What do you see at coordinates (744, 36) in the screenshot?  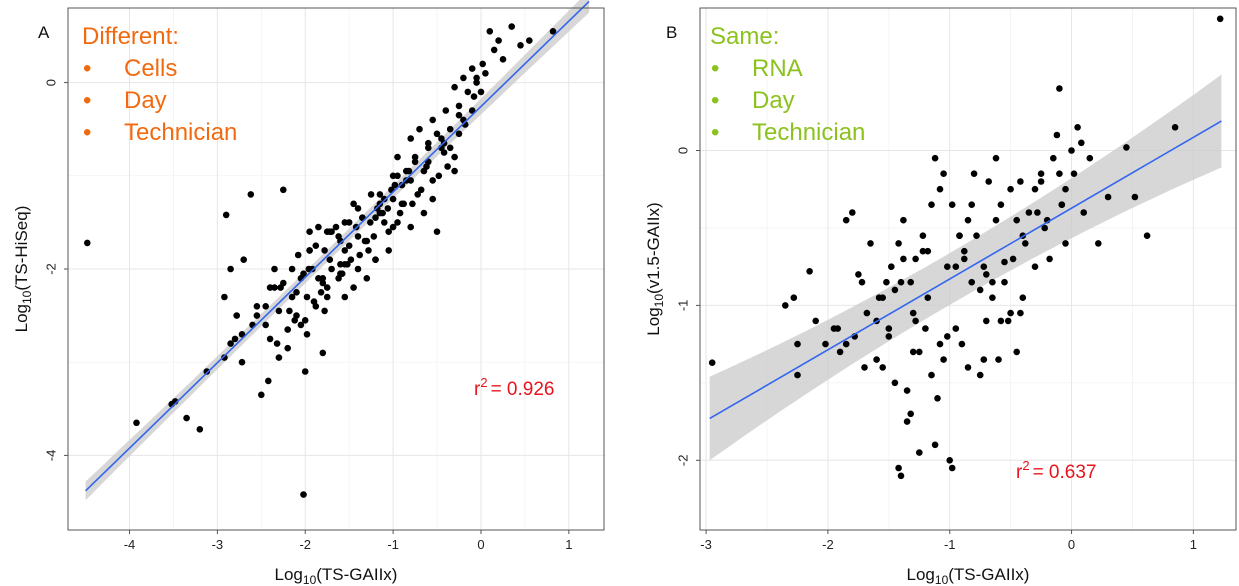 I see `annotation-title: Same:` at bounding box center [744, 36].